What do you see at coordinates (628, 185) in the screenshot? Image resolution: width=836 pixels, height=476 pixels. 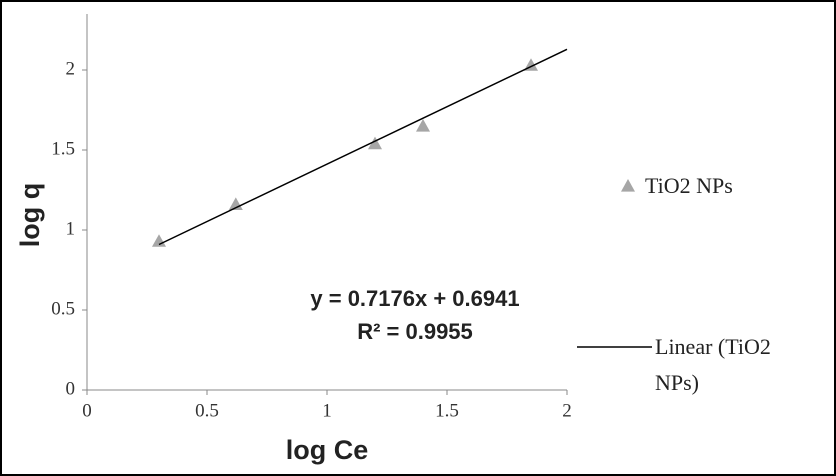 I see `legend-marker` at bounding box center [628, 185].